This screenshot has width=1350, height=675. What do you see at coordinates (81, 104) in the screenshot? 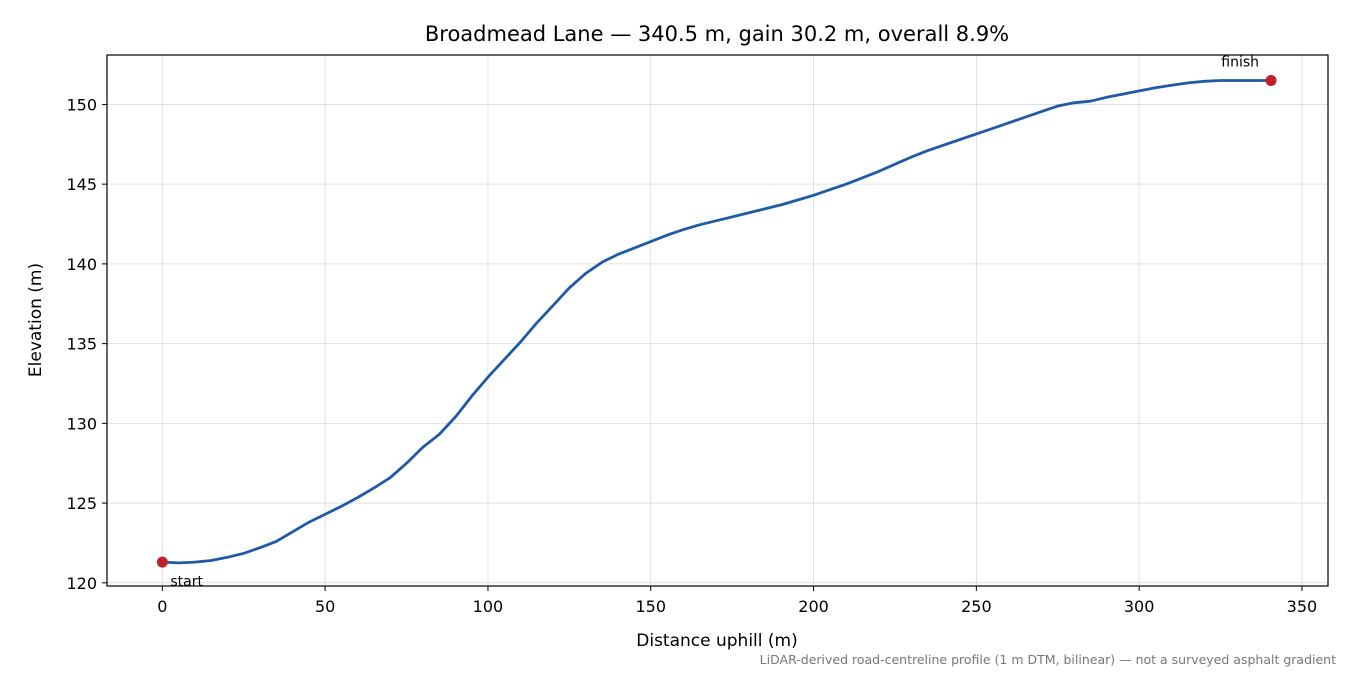
I see `y-tick-label: 150` at bounding box center [81, 104].